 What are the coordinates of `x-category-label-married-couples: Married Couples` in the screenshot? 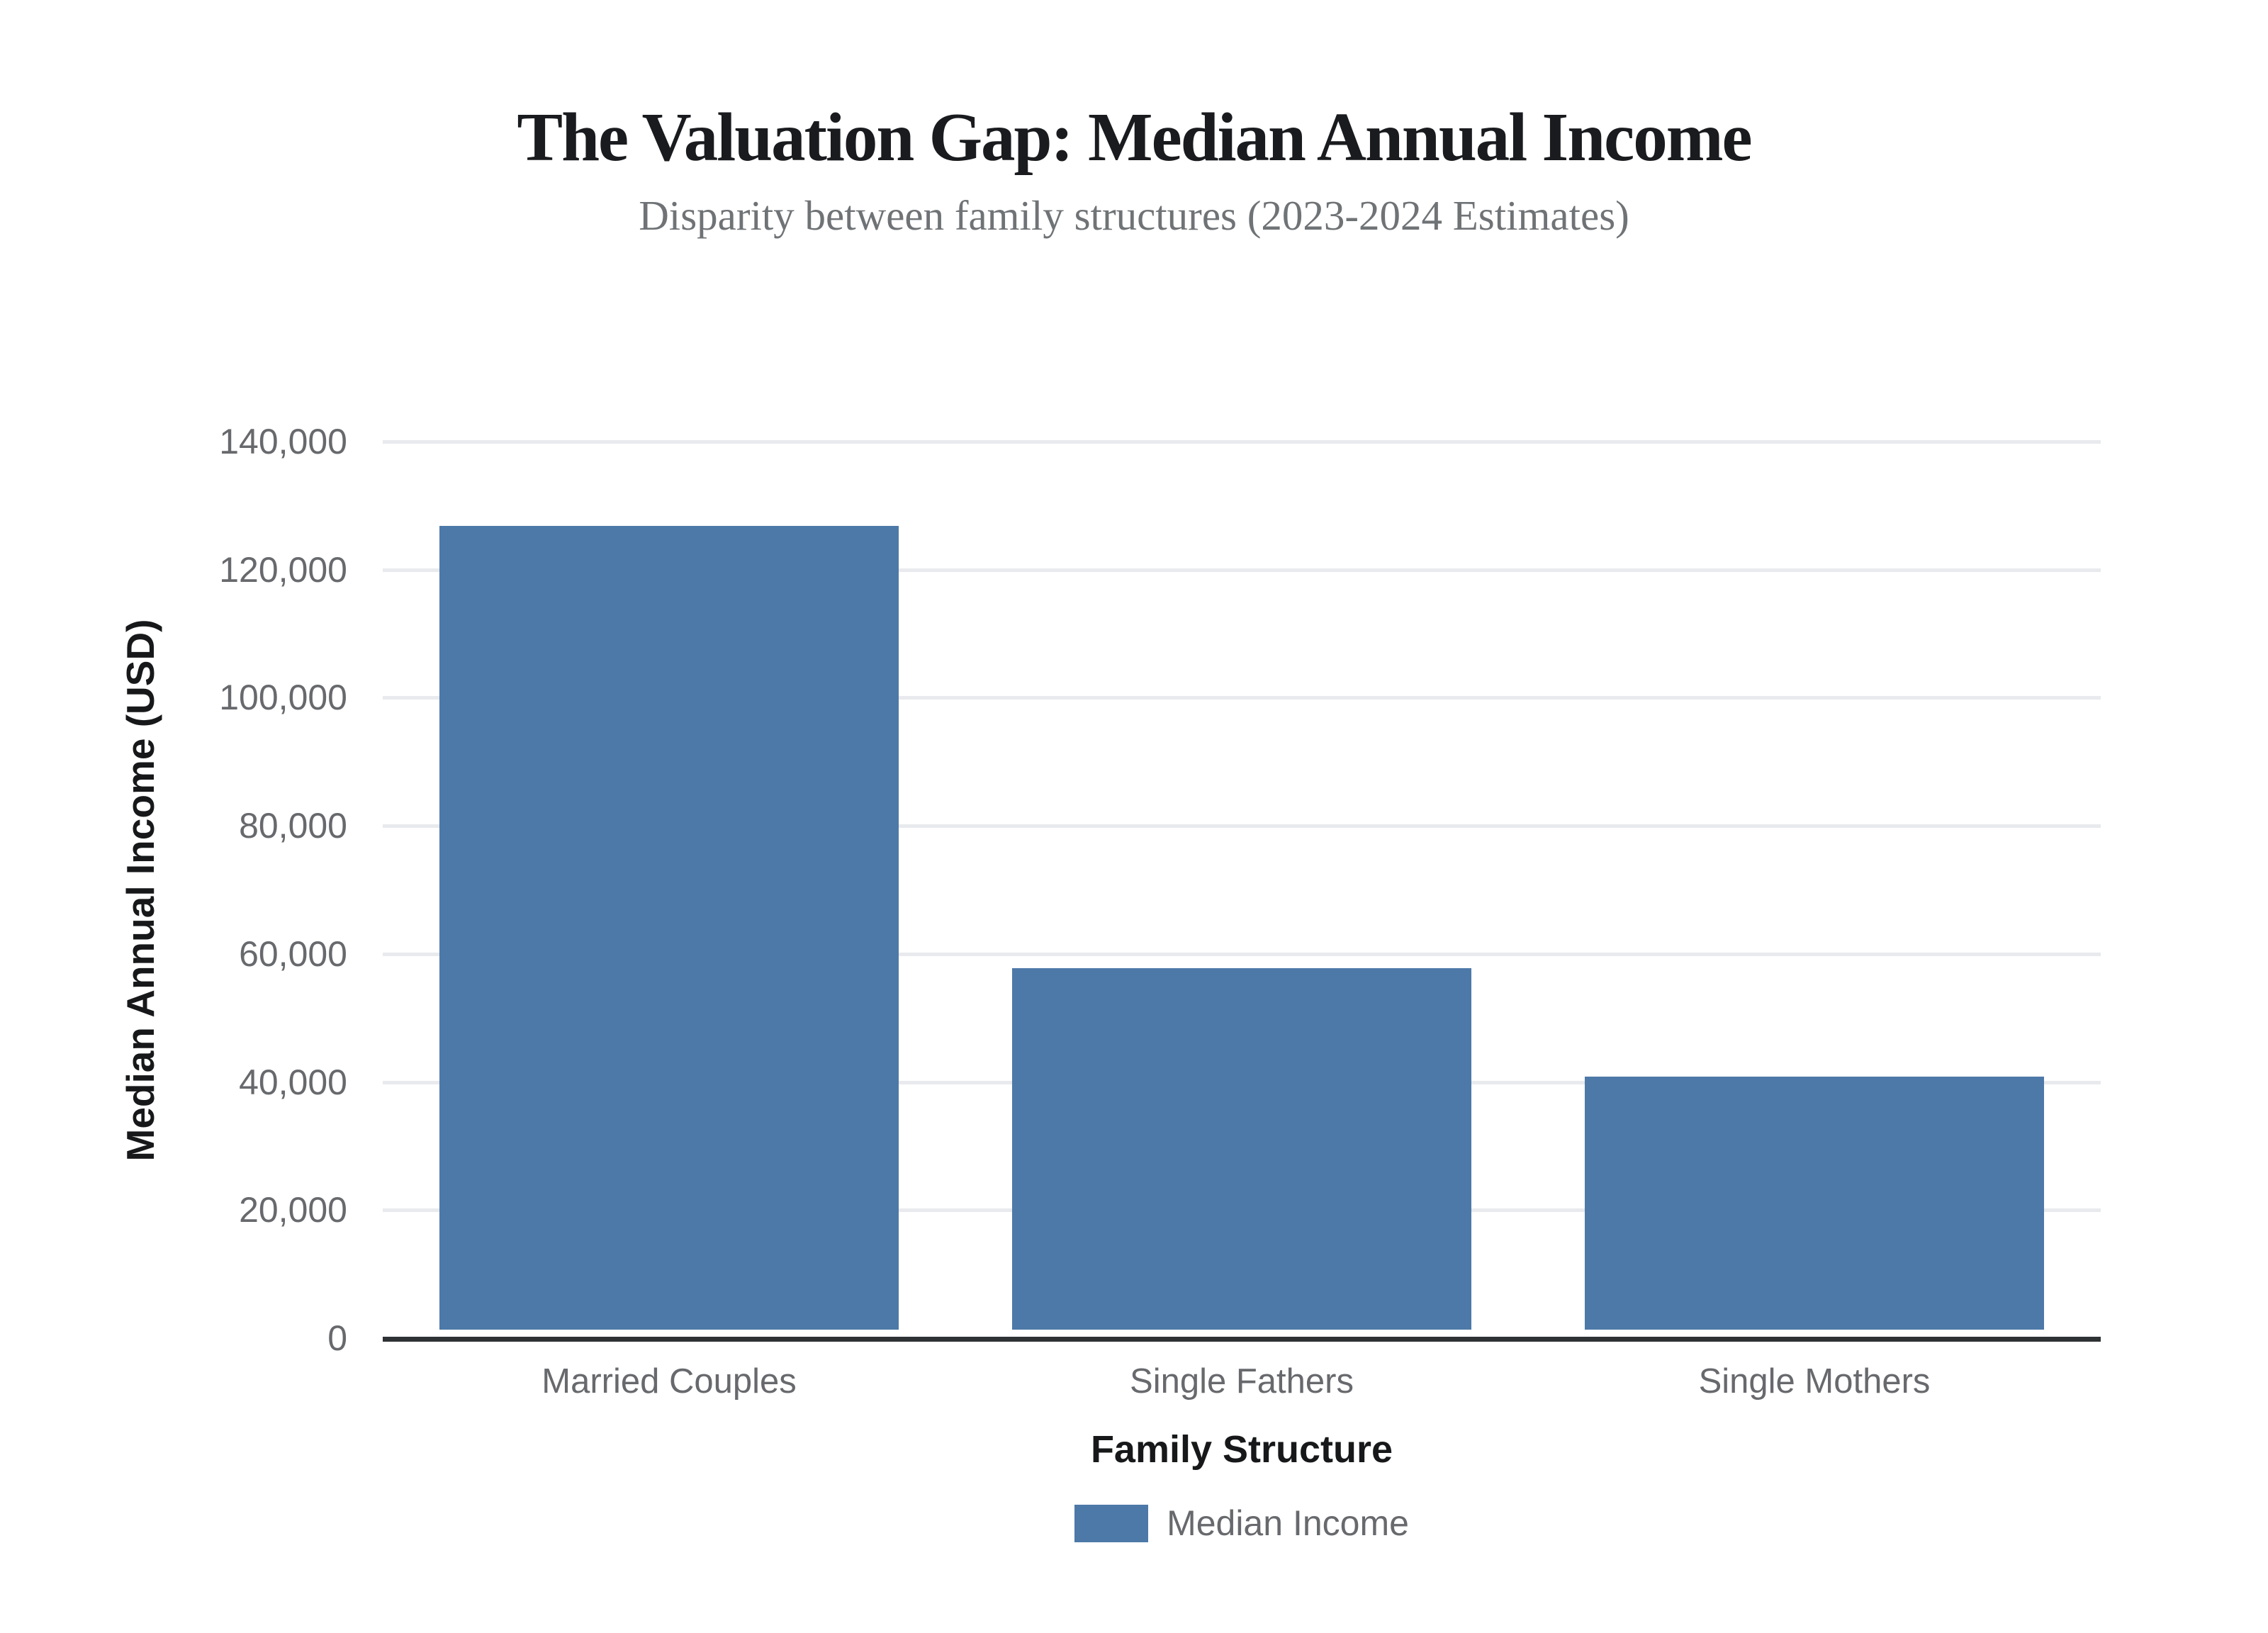 It's located at (669, 1381).